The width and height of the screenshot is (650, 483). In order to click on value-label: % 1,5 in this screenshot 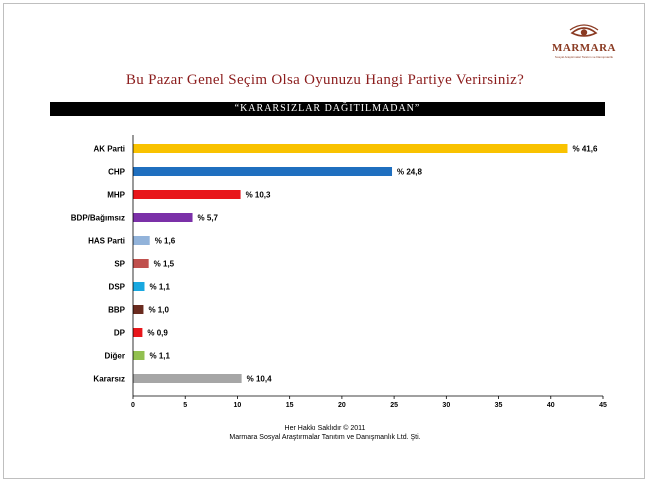, I will do `click(164, 264)`.